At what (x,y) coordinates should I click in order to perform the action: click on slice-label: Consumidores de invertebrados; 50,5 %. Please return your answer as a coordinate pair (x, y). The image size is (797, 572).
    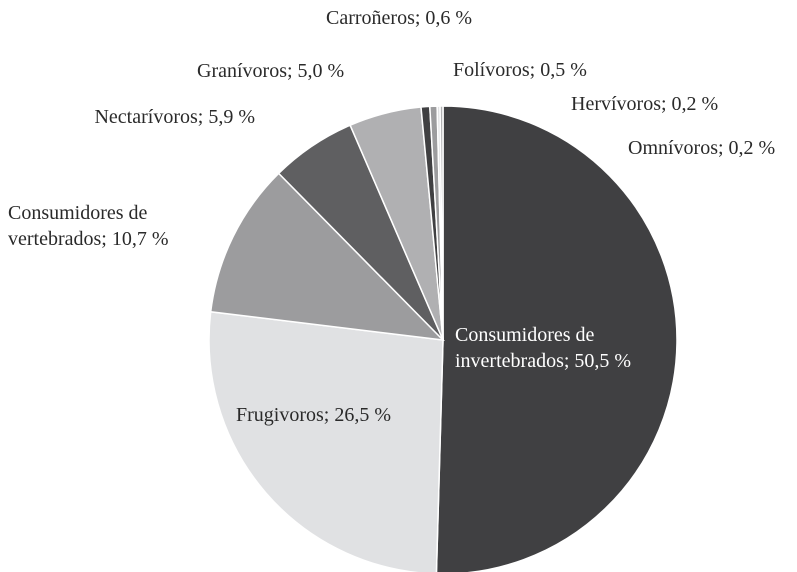
    Looking at the image, I should click on (543, 348).